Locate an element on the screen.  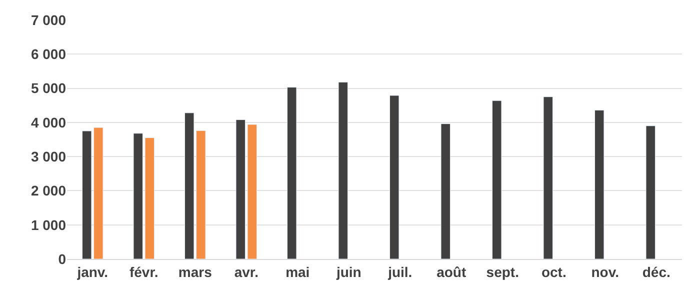
x-tick-label: févr. is located at coordinates (143, 272).